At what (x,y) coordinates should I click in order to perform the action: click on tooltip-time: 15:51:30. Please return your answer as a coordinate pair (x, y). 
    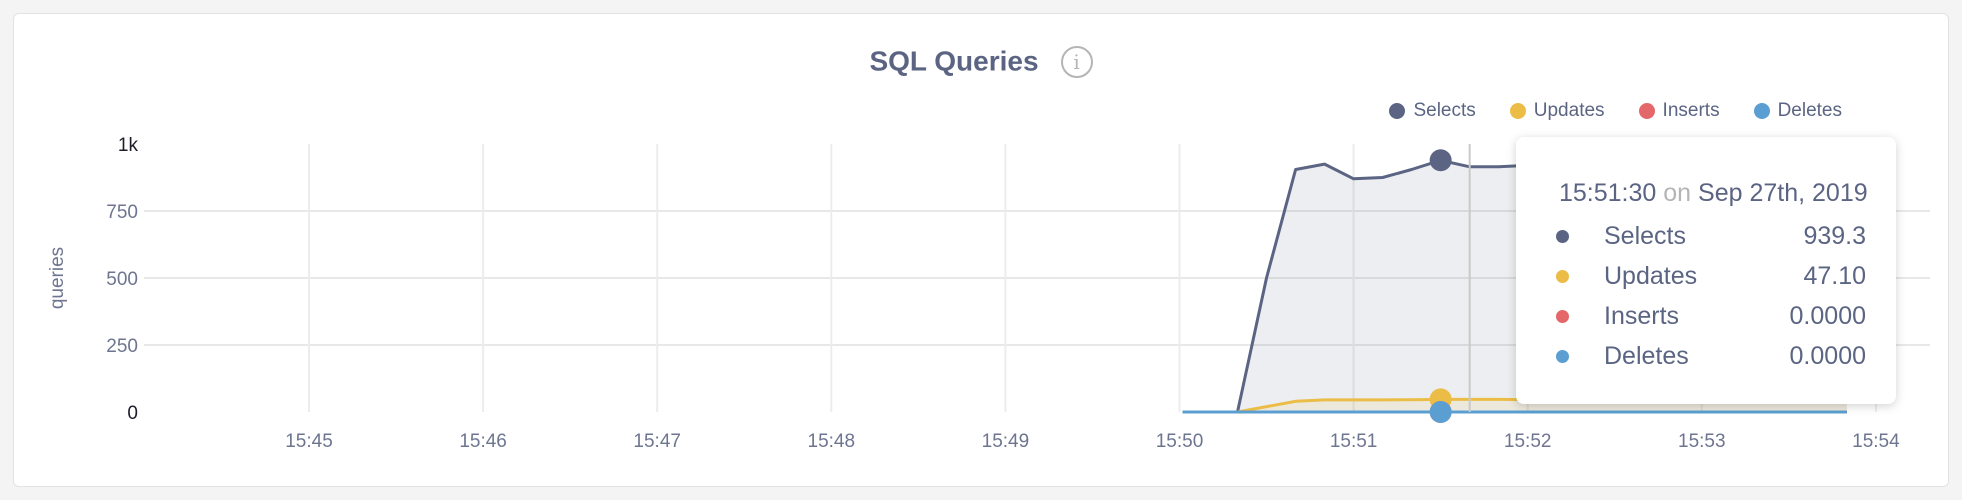
    Looking at the image, I should click on (1608, 193).